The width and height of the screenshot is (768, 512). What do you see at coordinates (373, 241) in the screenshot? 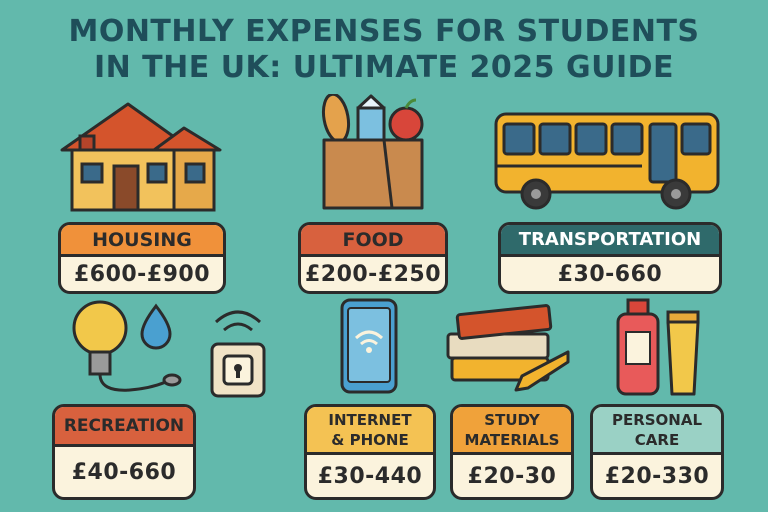
I see `food-label: FOOD` at bounding box center [373, 241].